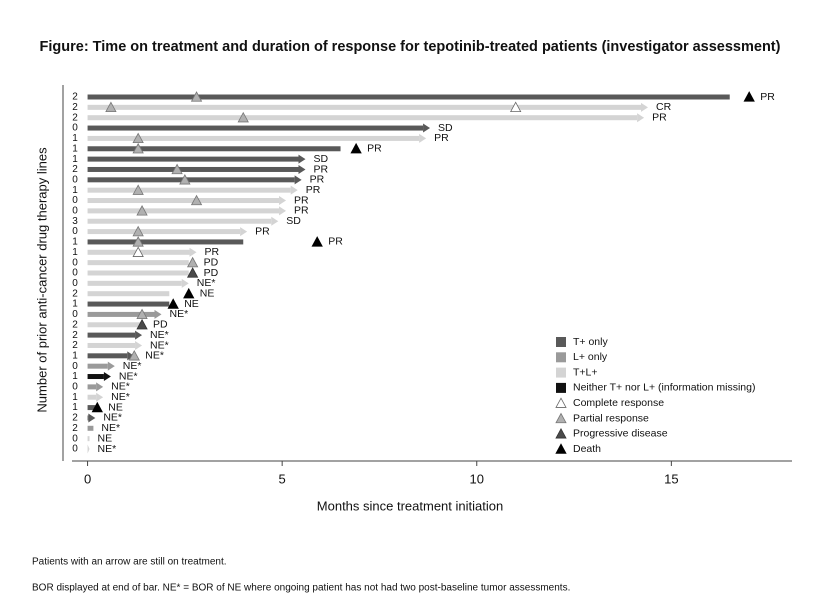  Describe the element at coordinates (410, 505) in the screenshot. I see `x-axis-label: Months since treatment initiation` at that location.